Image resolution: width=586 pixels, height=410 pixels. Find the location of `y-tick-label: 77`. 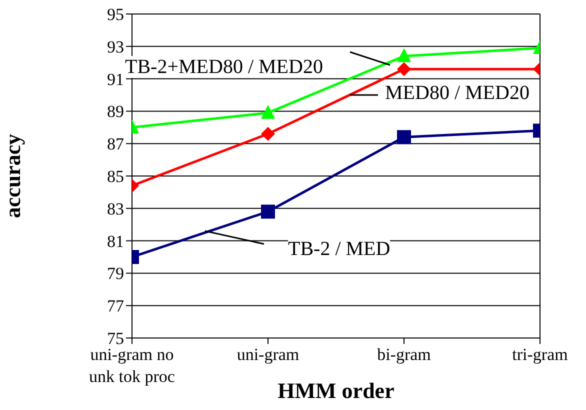

y-tick-label: 77 is located at coordinates (115, 306).